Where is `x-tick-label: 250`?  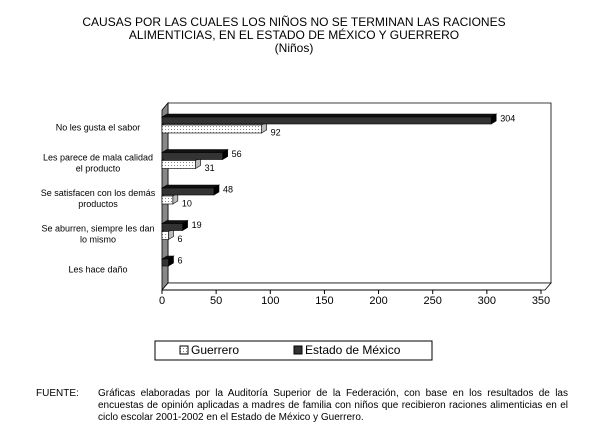 x-tick-label: 250 is located at coordinates (433, 301).